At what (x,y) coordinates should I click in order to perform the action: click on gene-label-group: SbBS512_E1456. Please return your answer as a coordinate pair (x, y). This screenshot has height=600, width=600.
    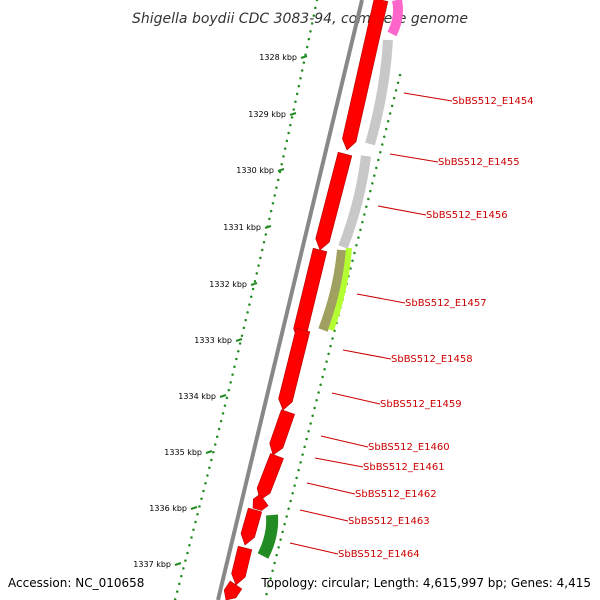
    Looking at the image, I should click on (442, 213).